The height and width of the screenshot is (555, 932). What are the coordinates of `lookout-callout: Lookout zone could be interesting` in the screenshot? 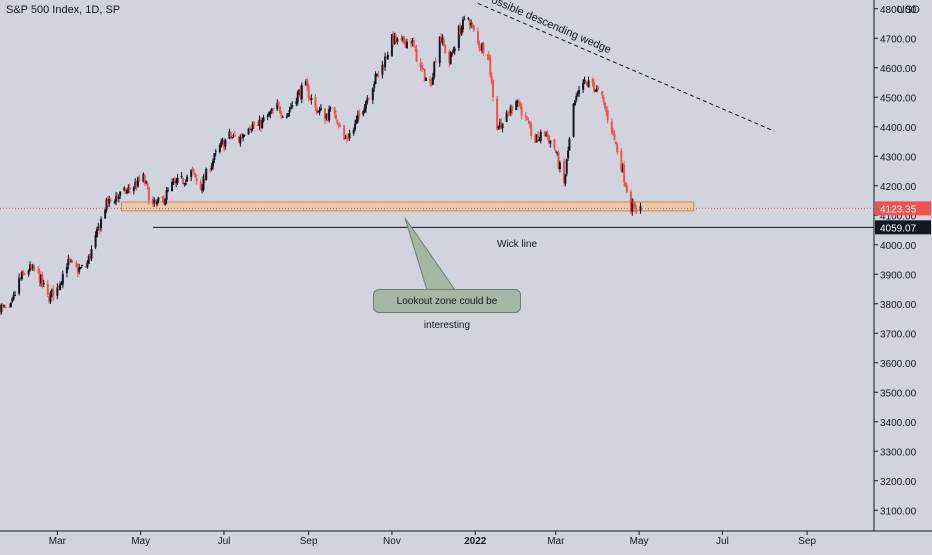 It's located at (447, 310).